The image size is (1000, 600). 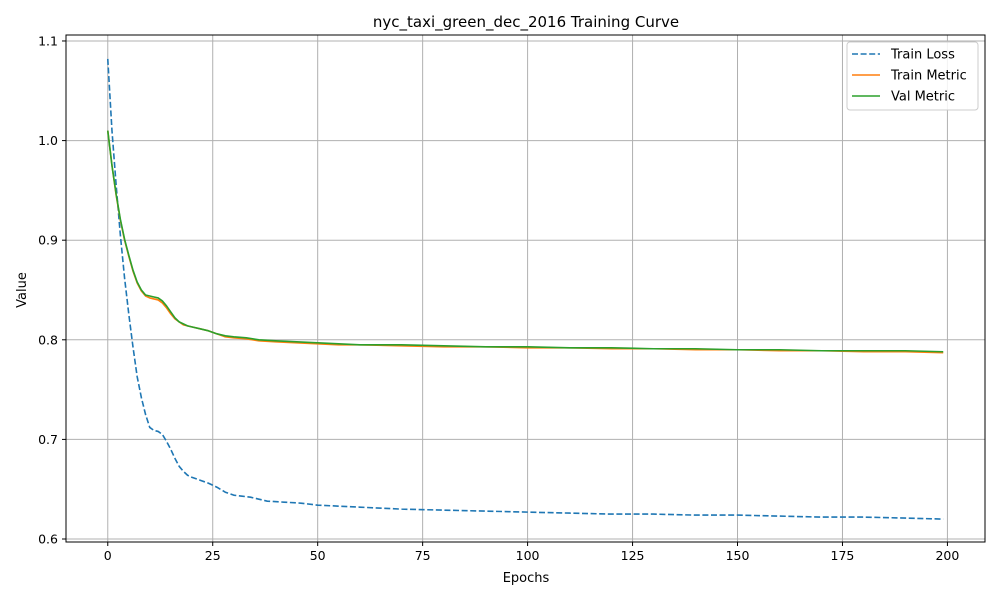 What do you see at coordinates (947, 555) in the screenshot?
I see `x-tick-label: 200` at bounding box center [947, 555].